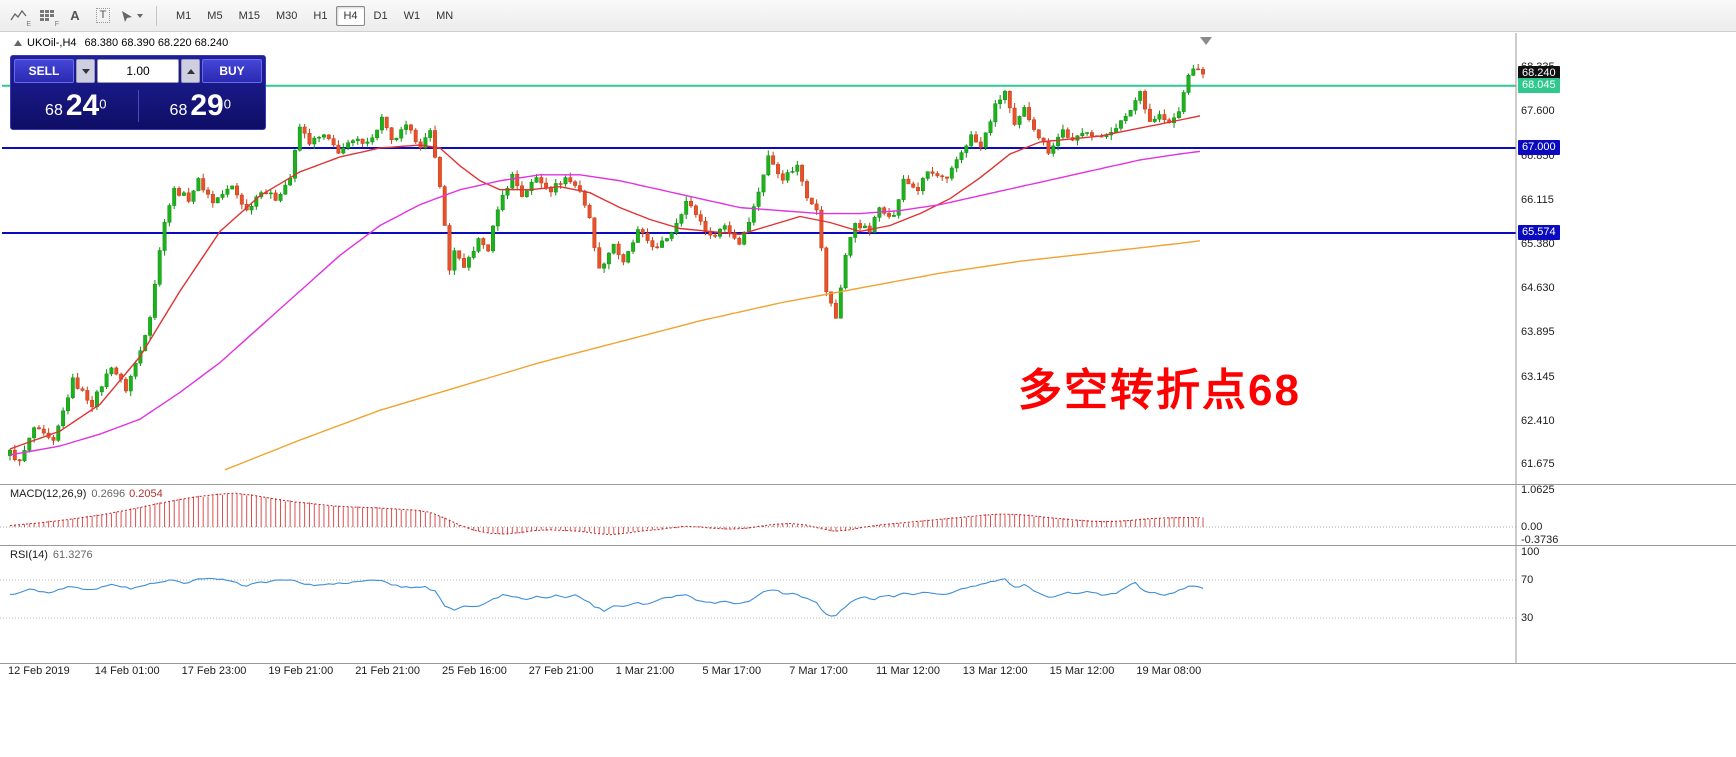  Describe the element at coordinates (28, 24) in the screenshot. I see `icon-subscript-e: E` at that location.